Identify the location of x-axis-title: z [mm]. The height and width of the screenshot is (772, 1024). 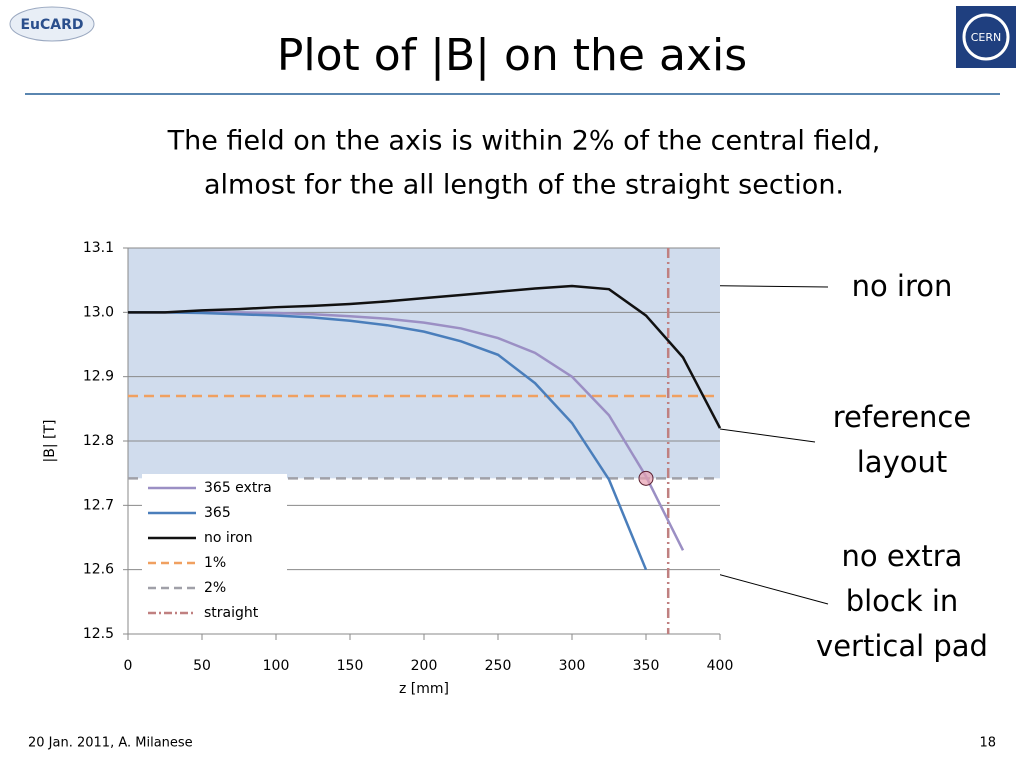
(424, 689).